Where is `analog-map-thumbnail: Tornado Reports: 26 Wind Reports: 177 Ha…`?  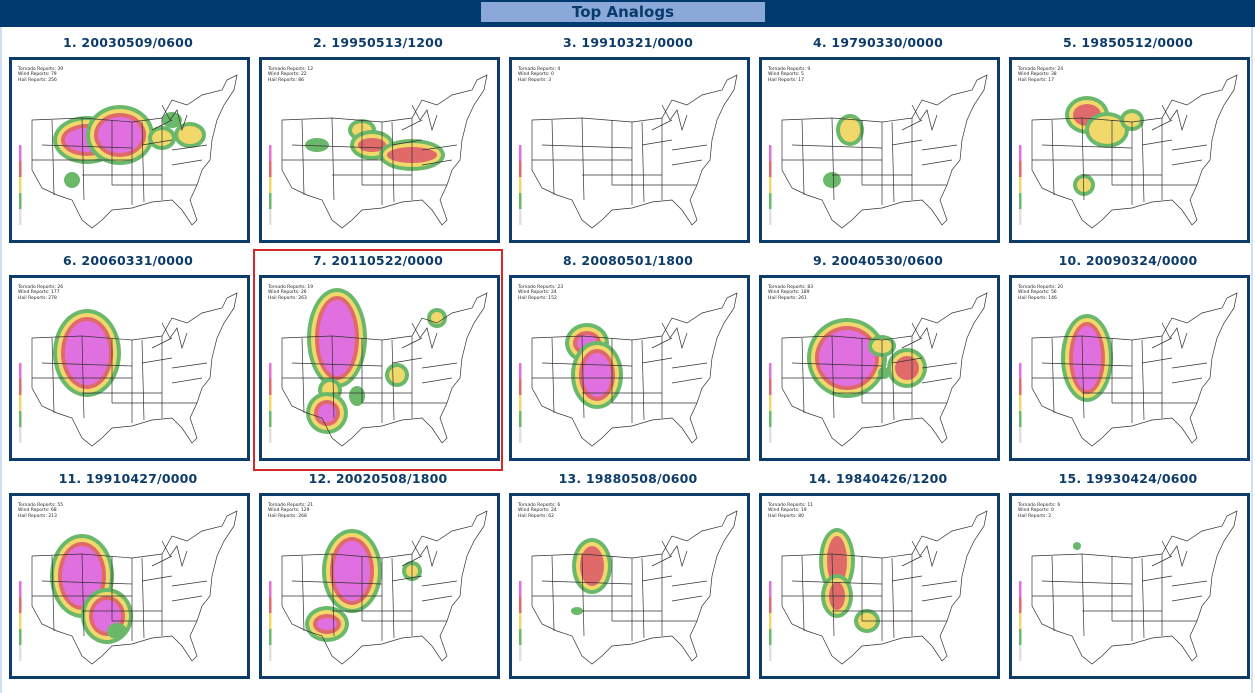 analog-map-thumbnail: Tornado Reports: 26 Wind Reports: 177 Ha… is located at coordinates (129, 368).